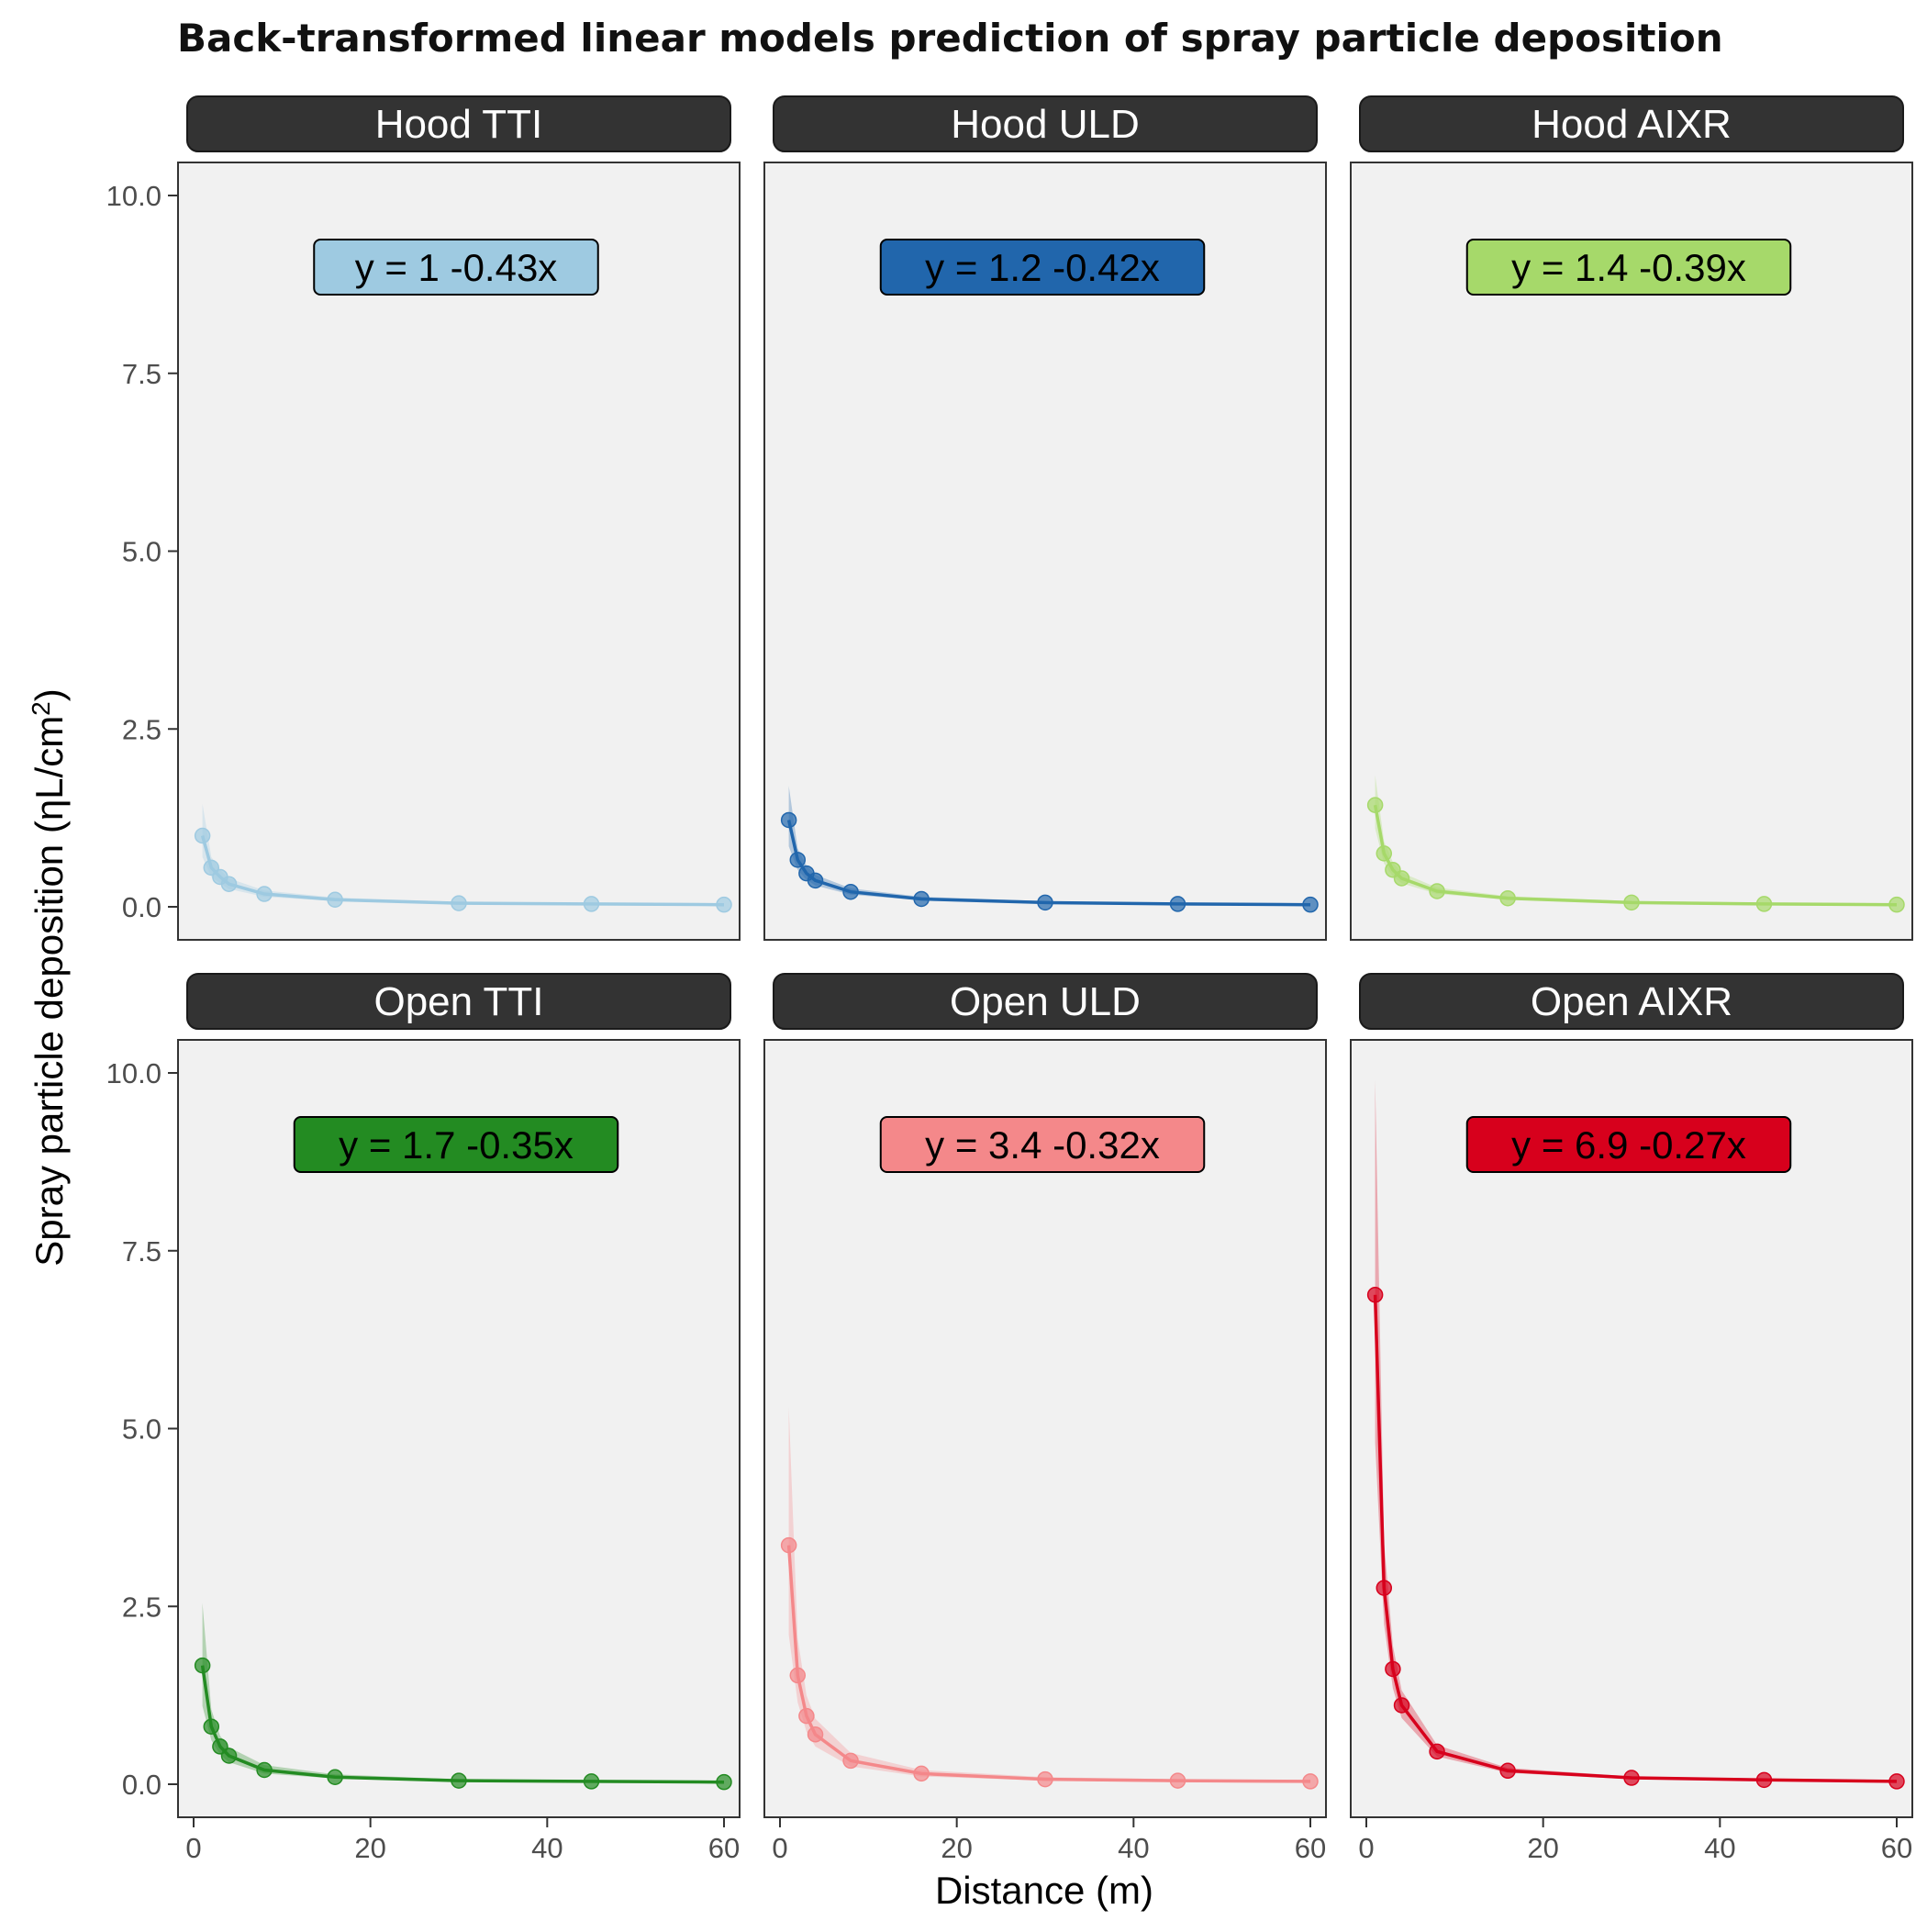 The image size is (1927, 1932). I want to click on y-axis-title-close: ), so click(49, 694).